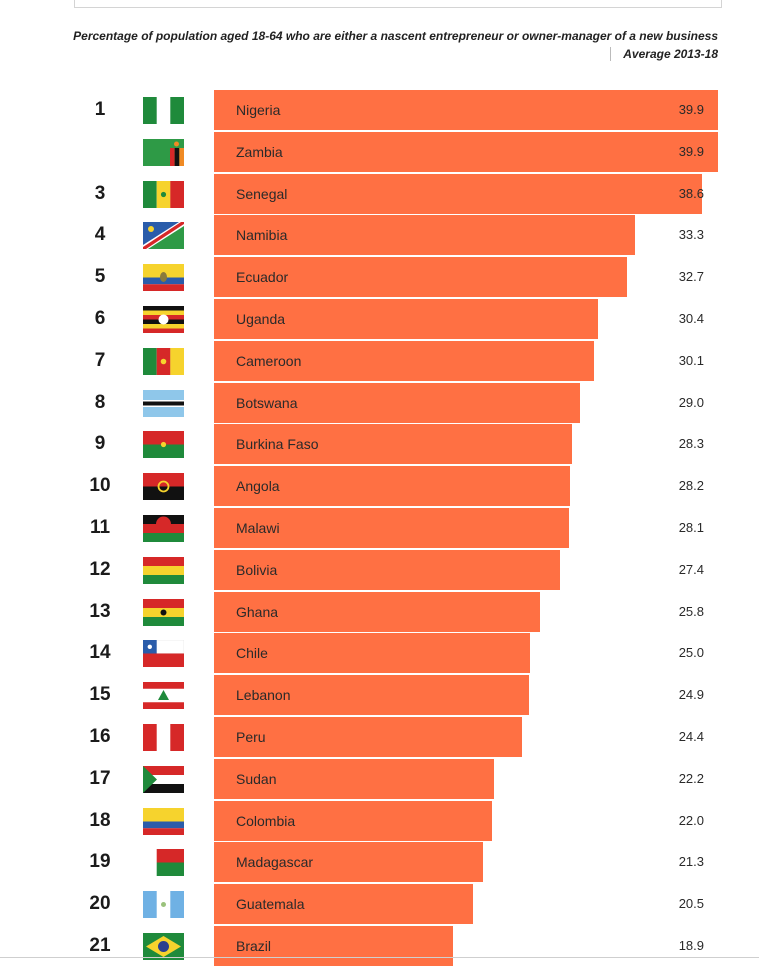  I want to click on table-row: 3 Senegal 38.6, so click(379, 193).